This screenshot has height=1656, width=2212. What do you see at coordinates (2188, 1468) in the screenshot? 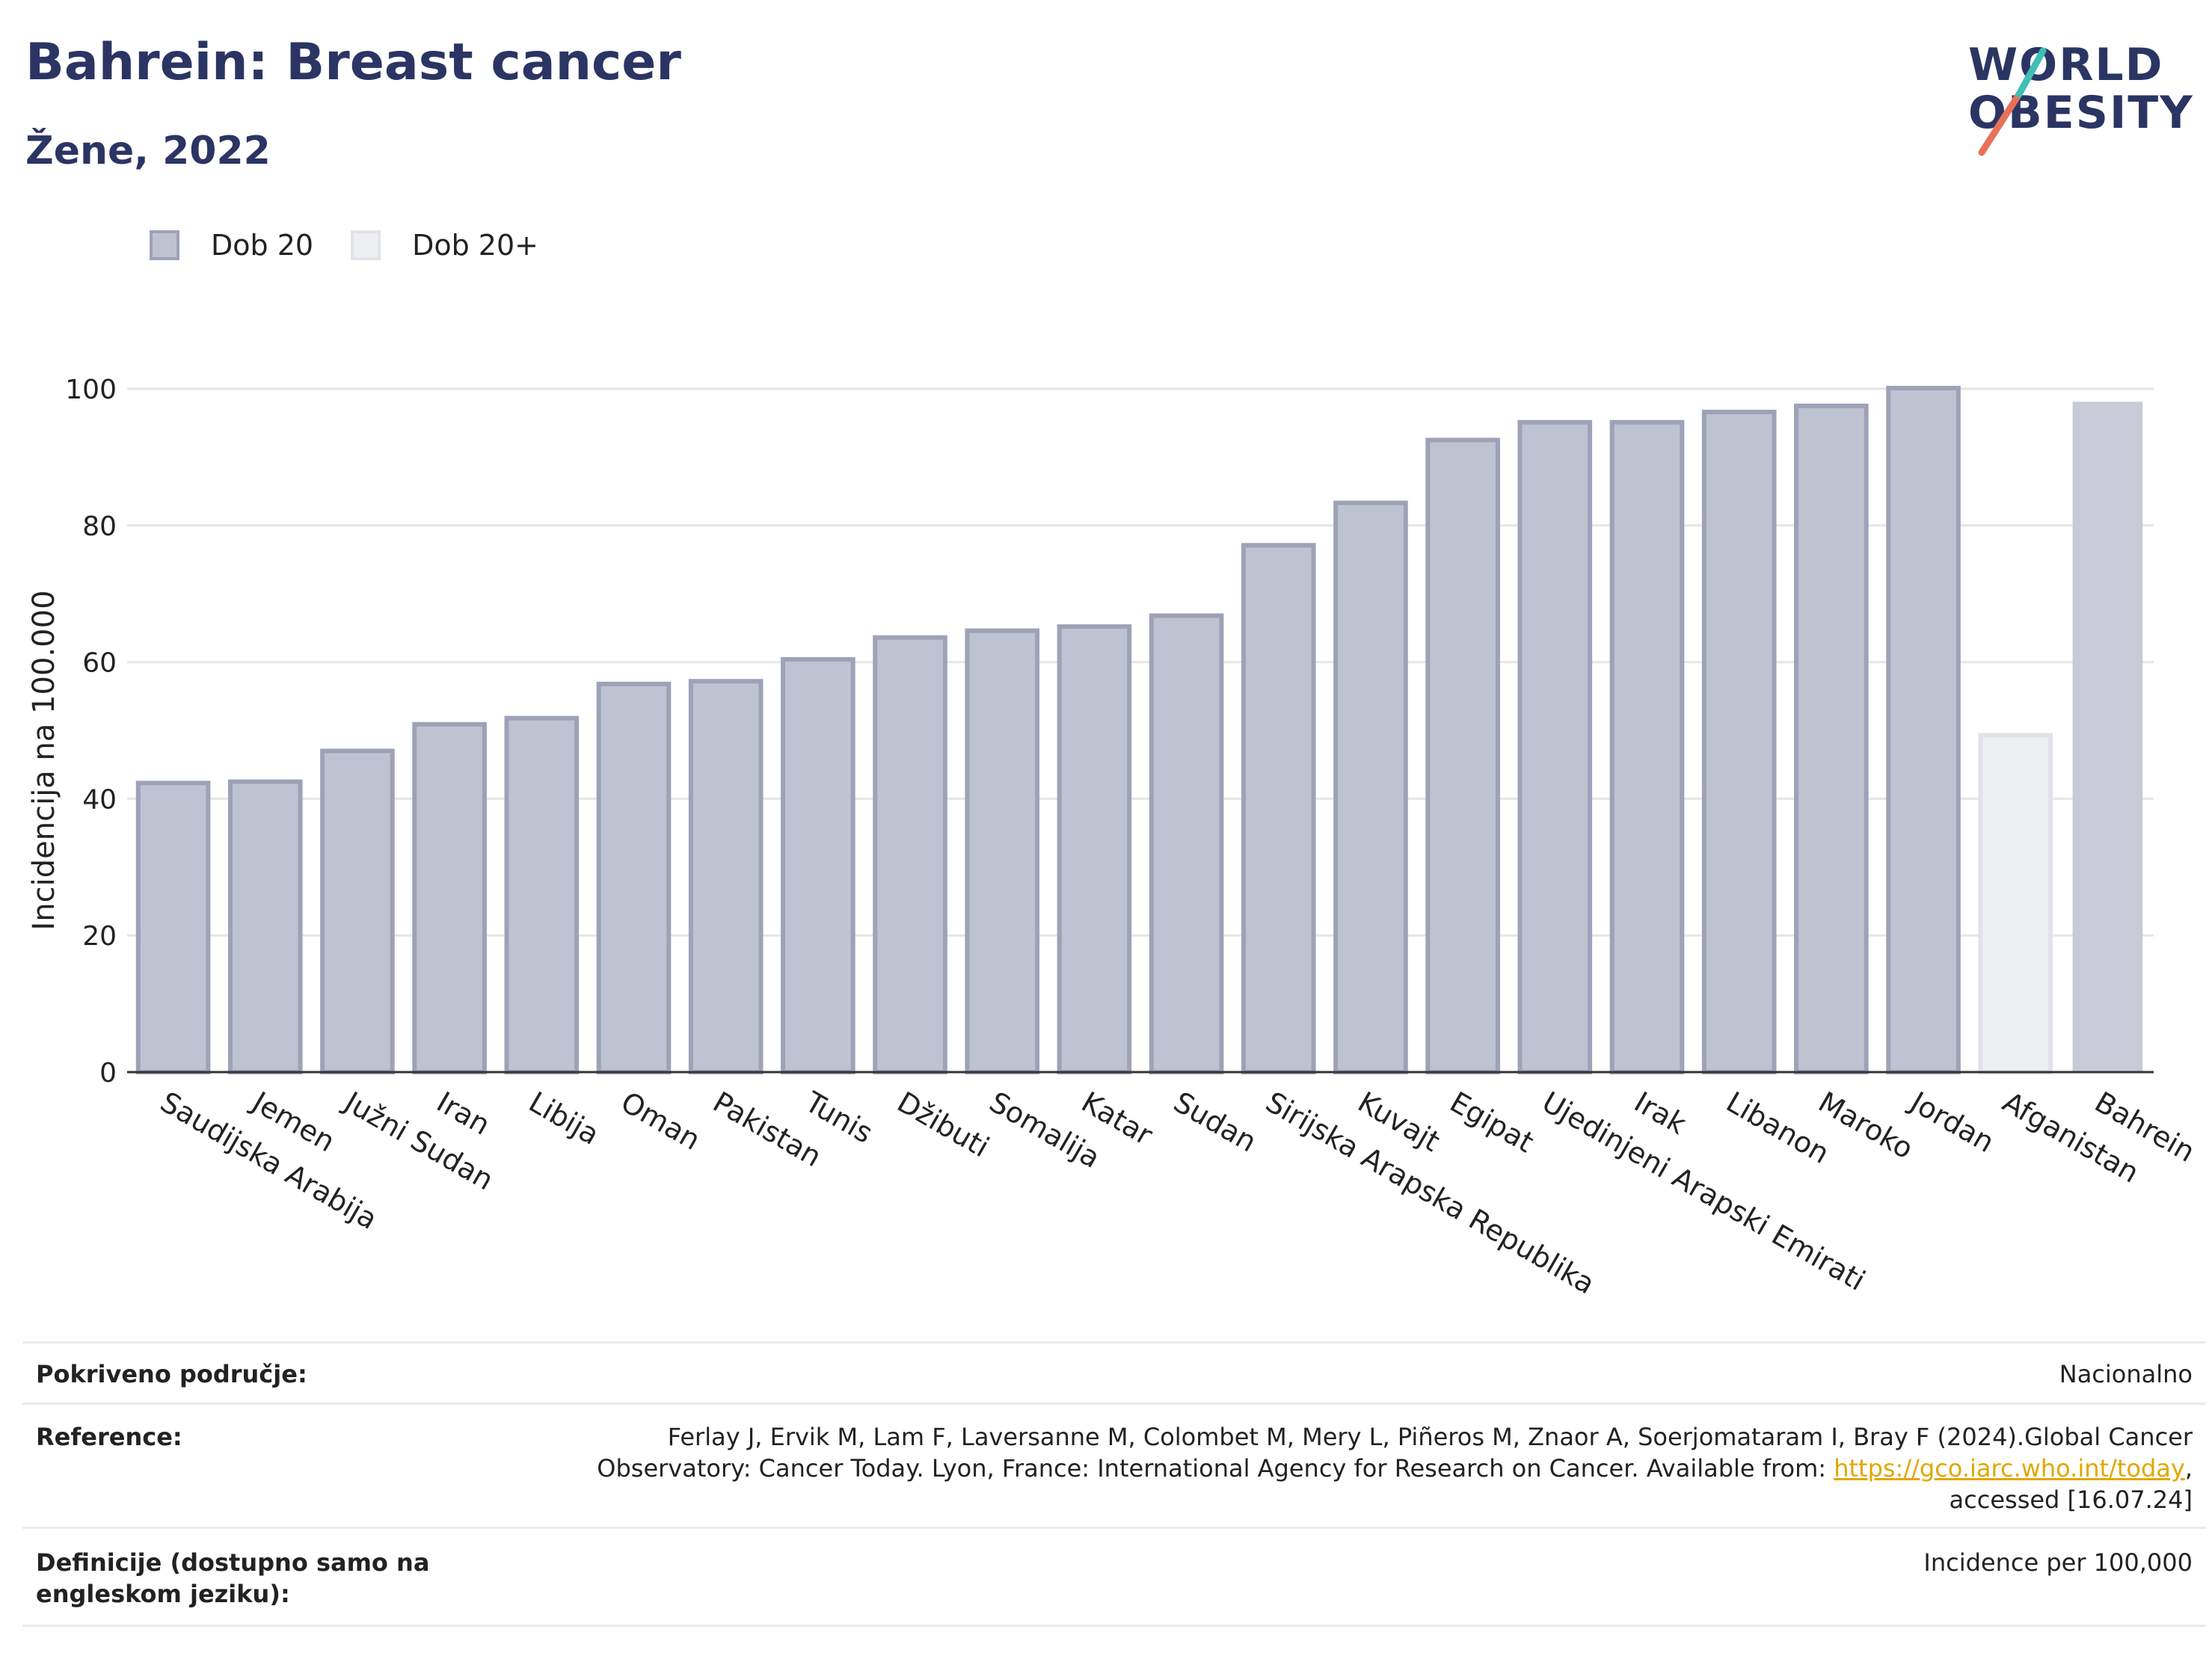
I see `reference-line-2-end: ,` at bounding box center [2188, 1468].